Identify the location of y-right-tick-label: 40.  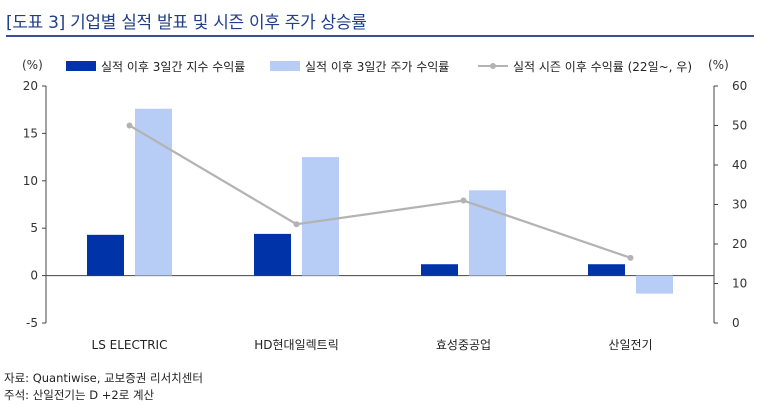
(739, 165).